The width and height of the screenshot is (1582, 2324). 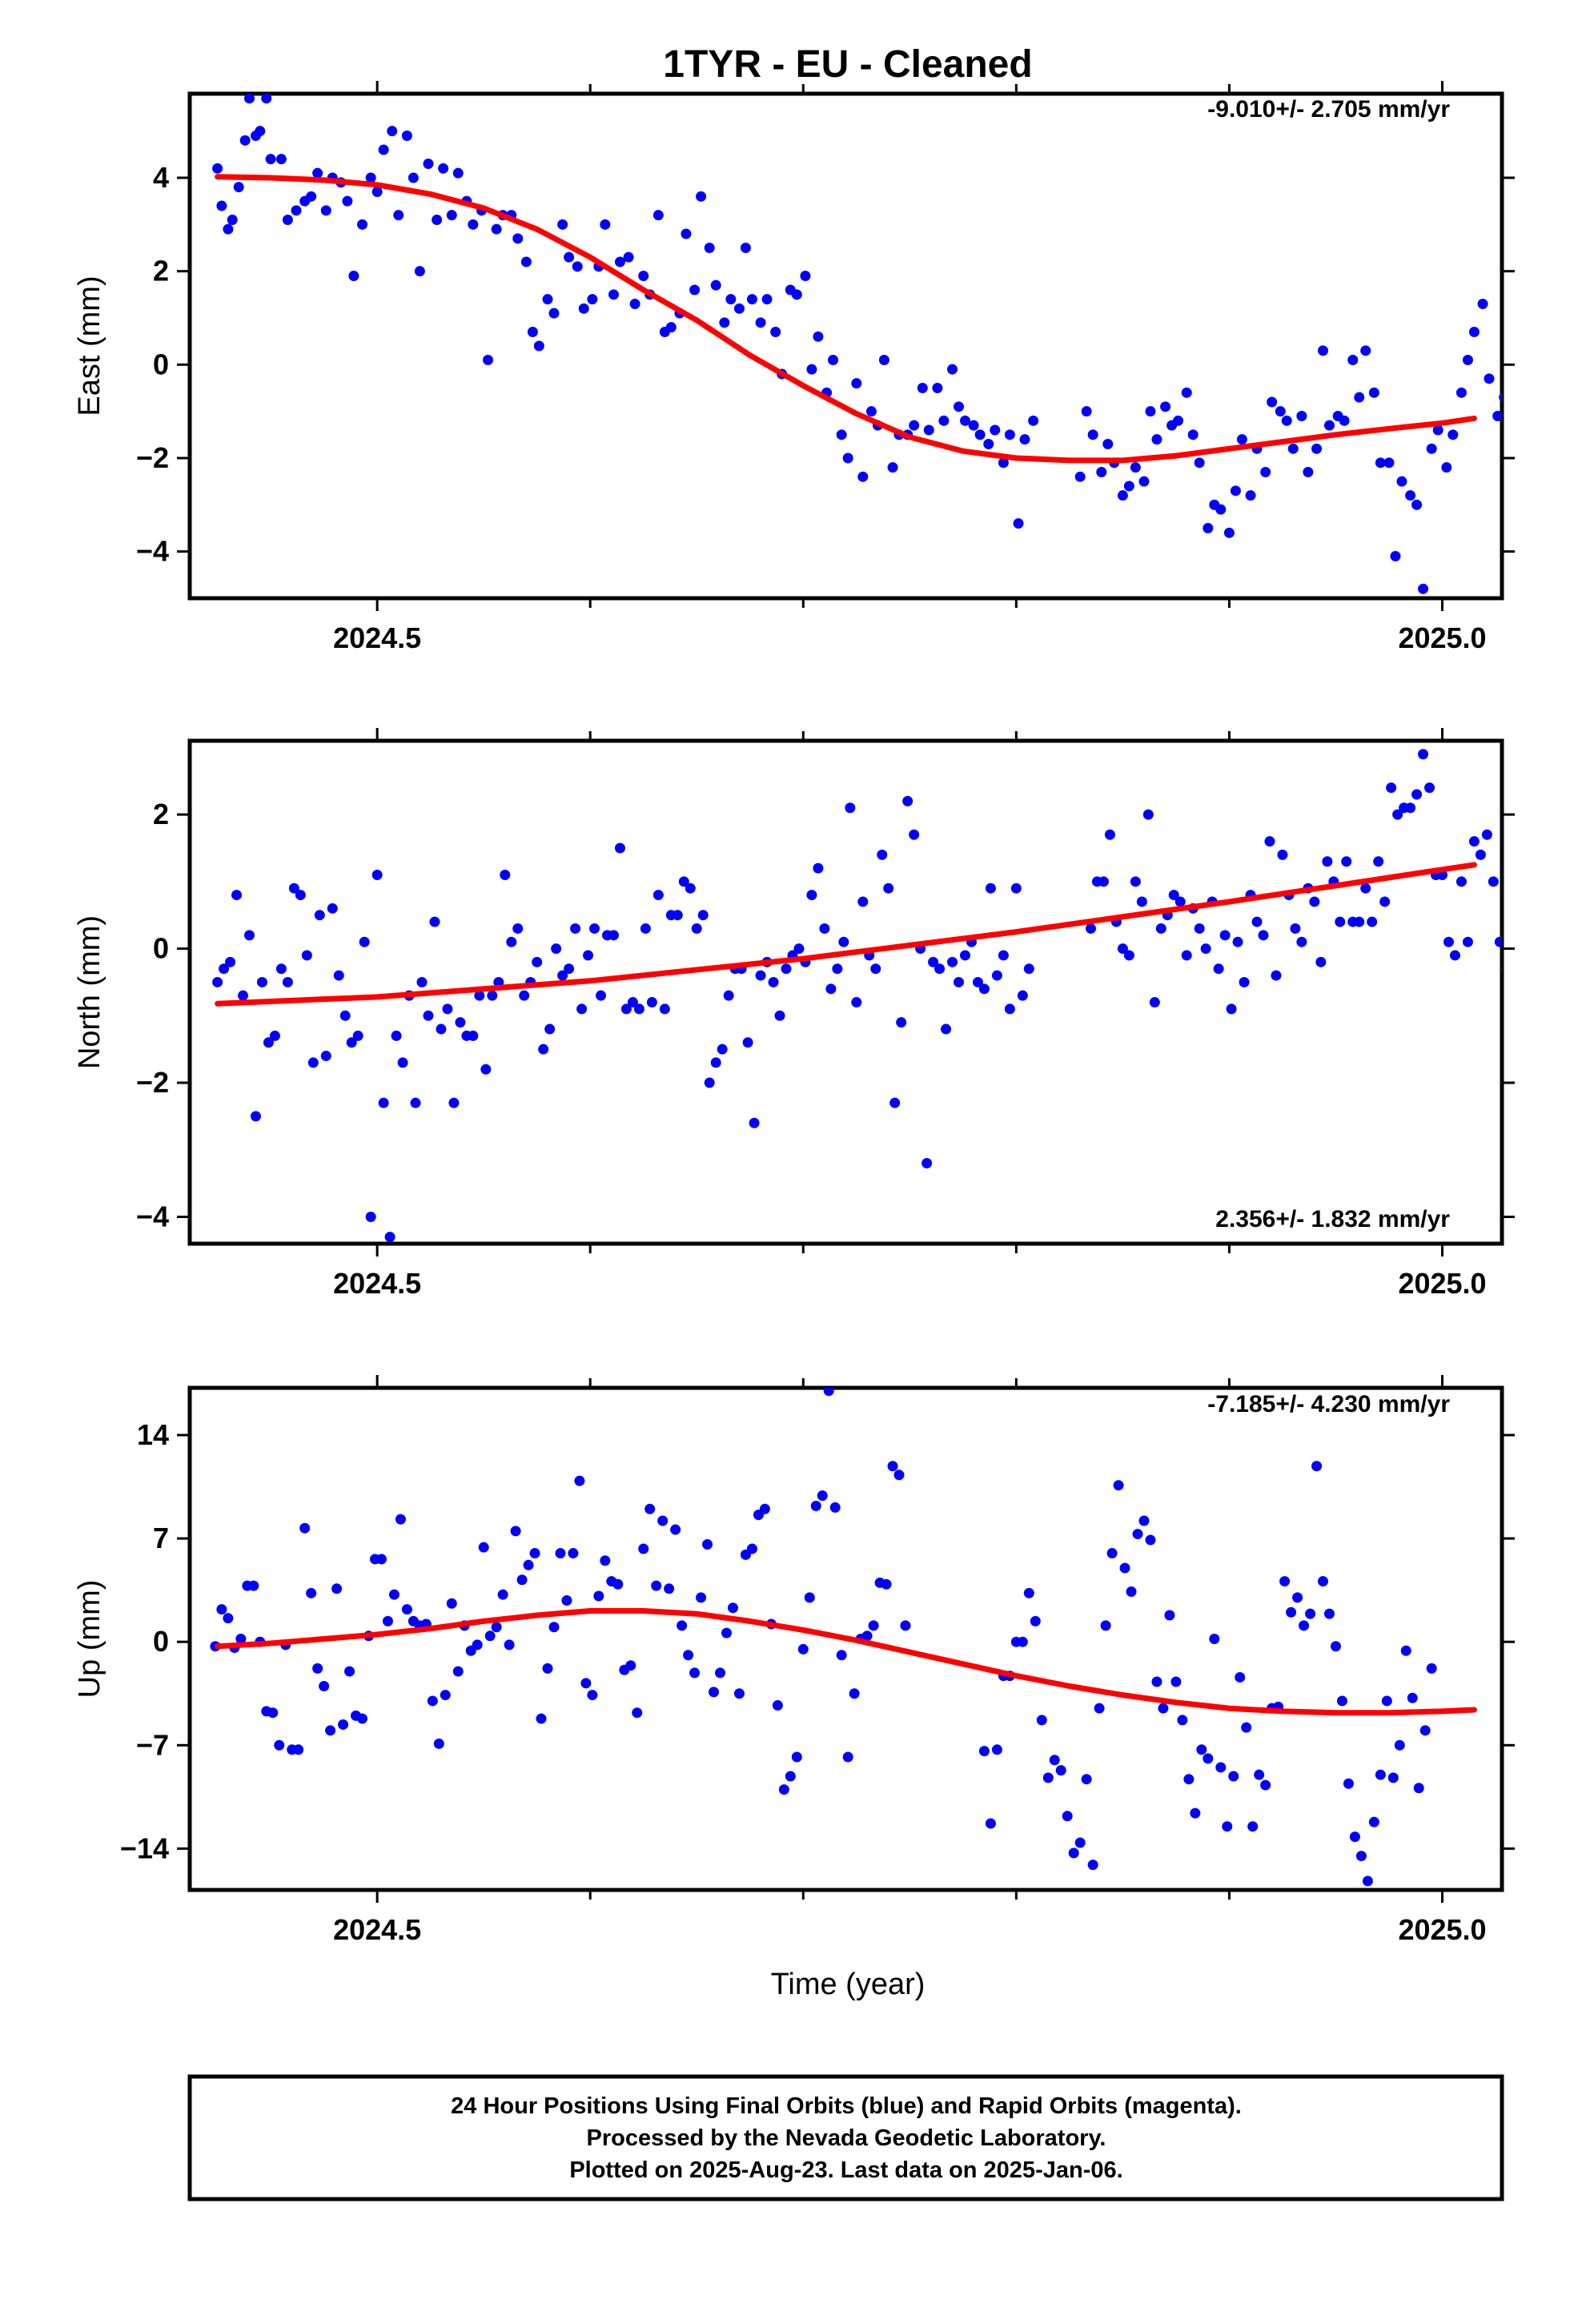 I want to click on y-axis-label: East (mm), so click(x=89, y=345).